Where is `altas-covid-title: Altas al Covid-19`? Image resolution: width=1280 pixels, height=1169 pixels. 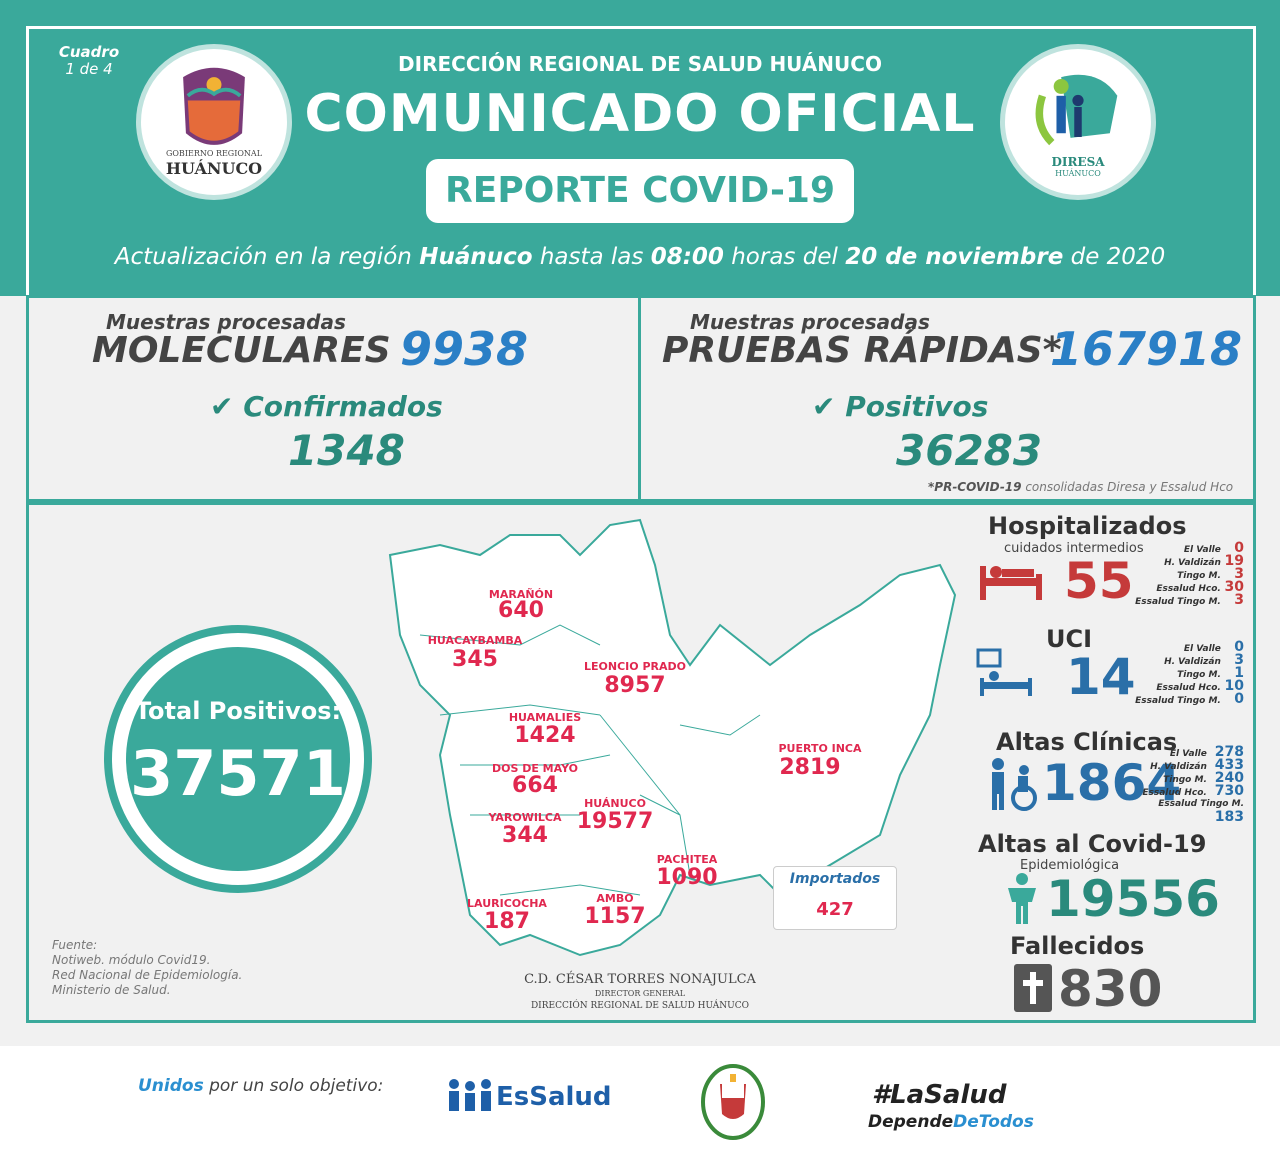 altas-covid-title: Altas al Covid-19 is located at coordinates (1092, 844).